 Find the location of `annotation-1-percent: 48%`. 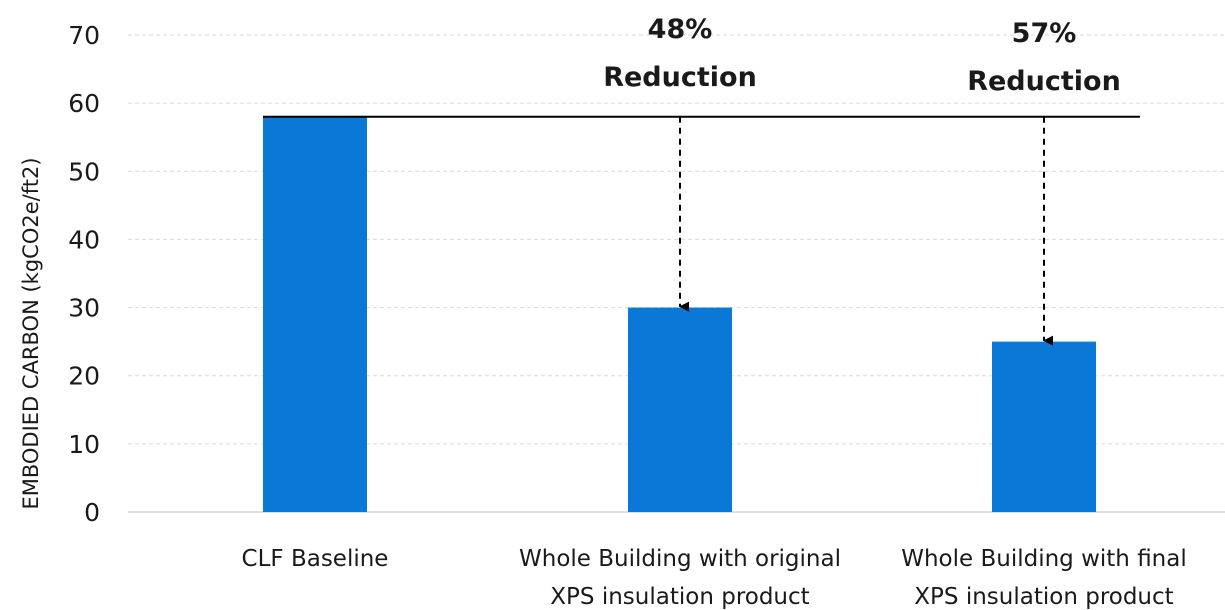

annotation-1-percent: 48% is located at coordinates (680, 29).